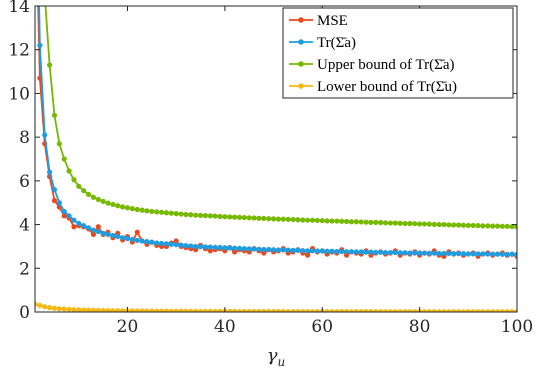 The height and width of the screenshot is (368, 535). I want to click on legend-item: Tr(Σ̄a), so click(322, 43).